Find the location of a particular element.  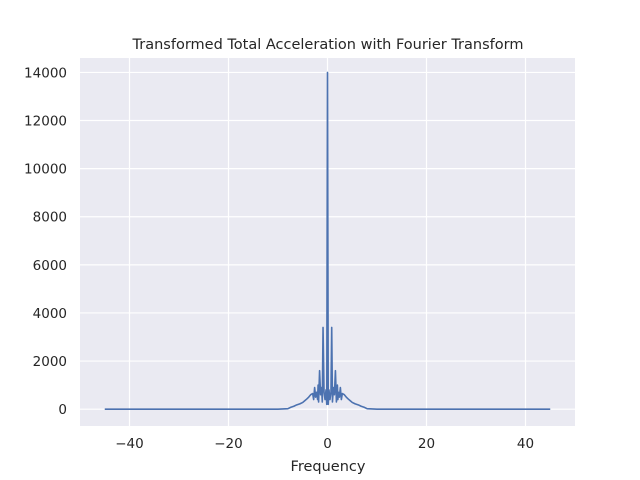

y-tick-labels: 0 2000 4000 6000 8000 10000 12000 14000 is located at coordinates (45, 241).